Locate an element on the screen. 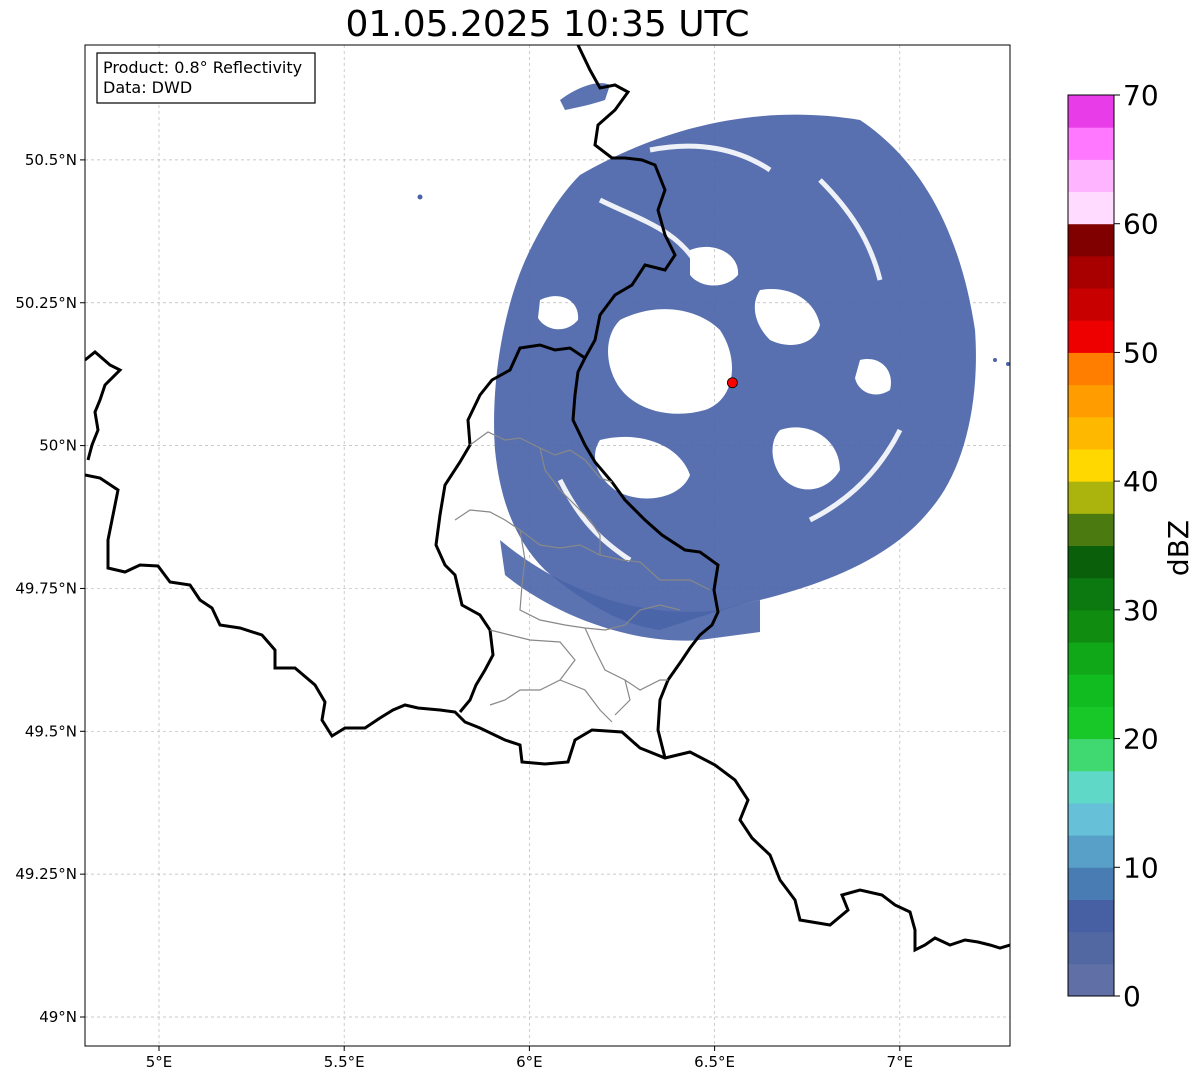 The image size is (1202, 1081). y-tick-label: 50.5°N is located at coordinates (51, 160).